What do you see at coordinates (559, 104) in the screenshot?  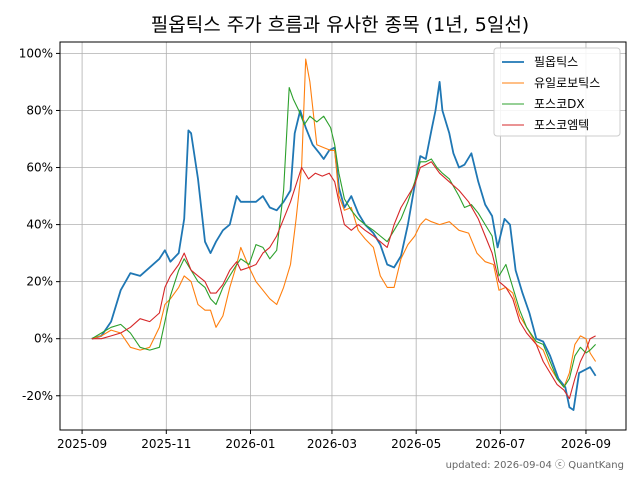 I see `legend-label: 포스코DX` at bounding box center [559, 104].